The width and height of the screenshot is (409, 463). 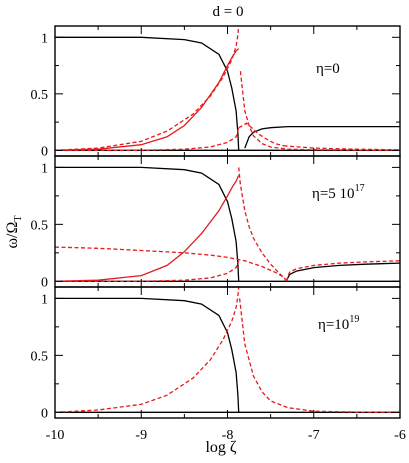 I want to click on panel-top-label: η=0, so click(x=328, y=69).